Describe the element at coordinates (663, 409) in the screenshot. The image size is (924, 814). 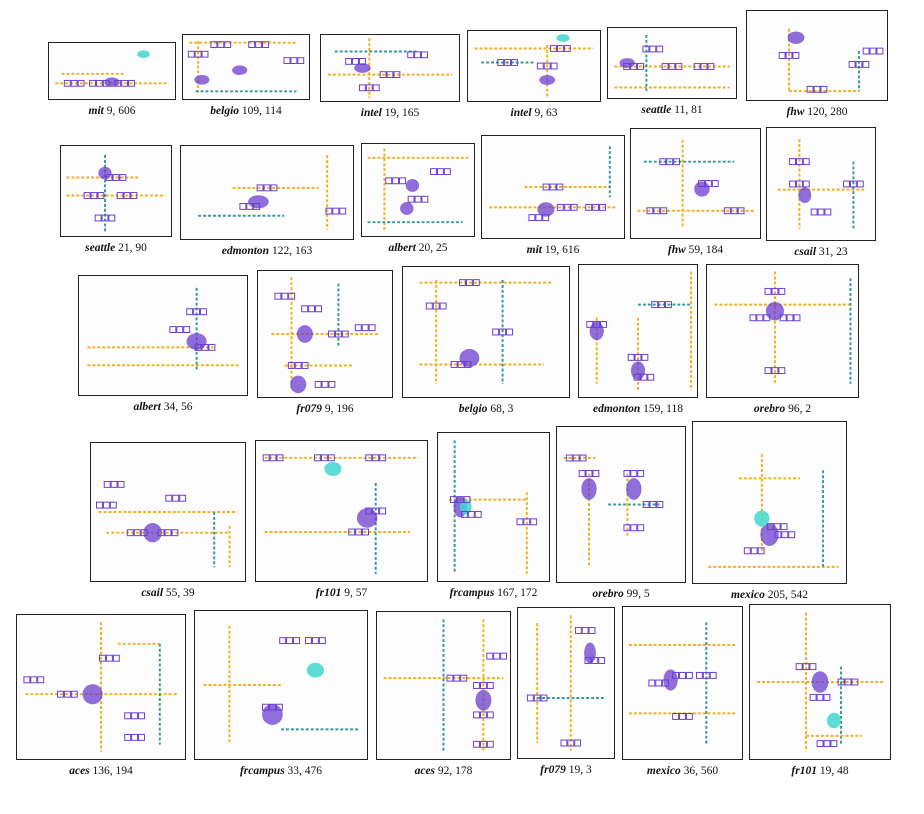
I see `frame-pair: 159, 118` at that location.